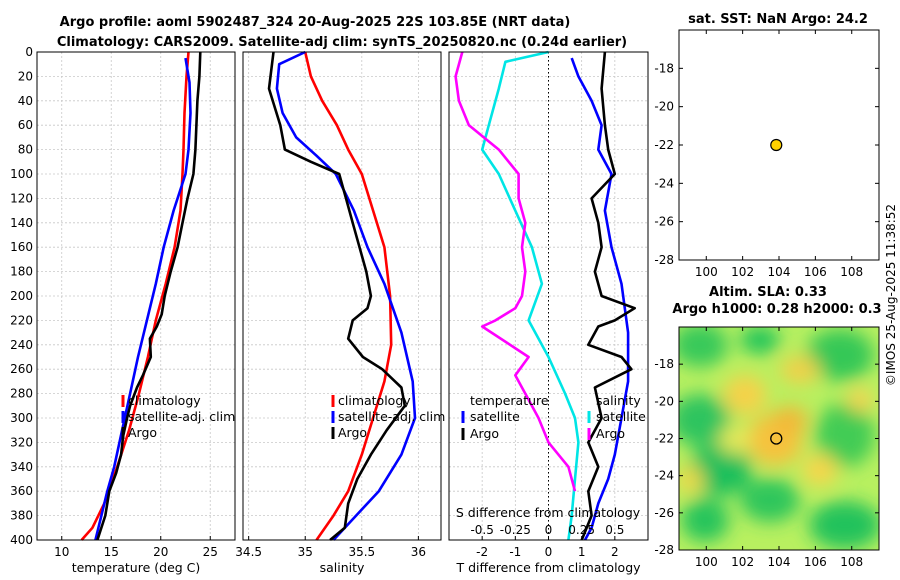 The image size is (900, 580). I want to click on series-line-t-satellite, so click(600, 299).